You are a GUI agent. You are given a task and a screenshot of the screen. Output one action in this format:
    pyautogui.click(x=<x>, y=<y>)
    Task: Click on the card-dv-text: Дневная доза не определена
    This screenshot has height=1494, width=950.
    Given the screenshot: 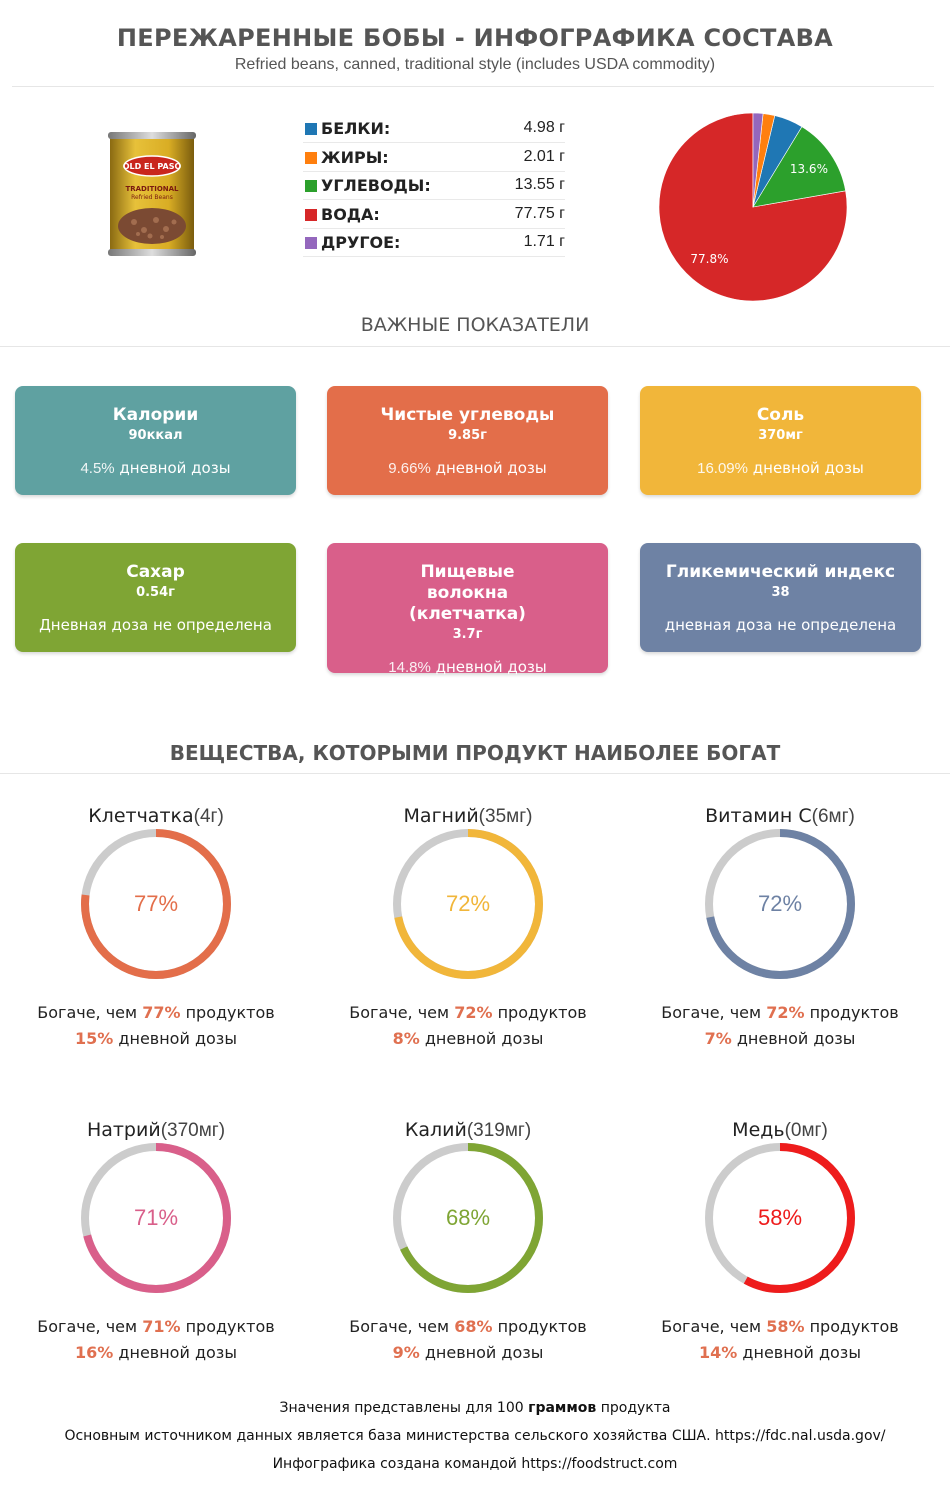 What is the action you would take?
    pyautogui.click(x=155, y=625)
    